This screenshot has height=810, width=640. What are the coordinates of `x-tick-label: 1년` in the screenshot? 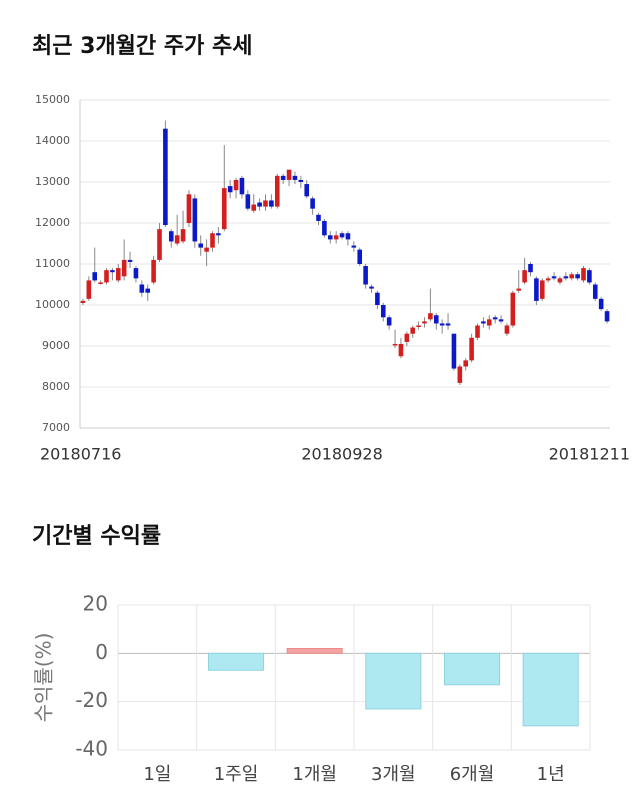 It's located at (551, 774).